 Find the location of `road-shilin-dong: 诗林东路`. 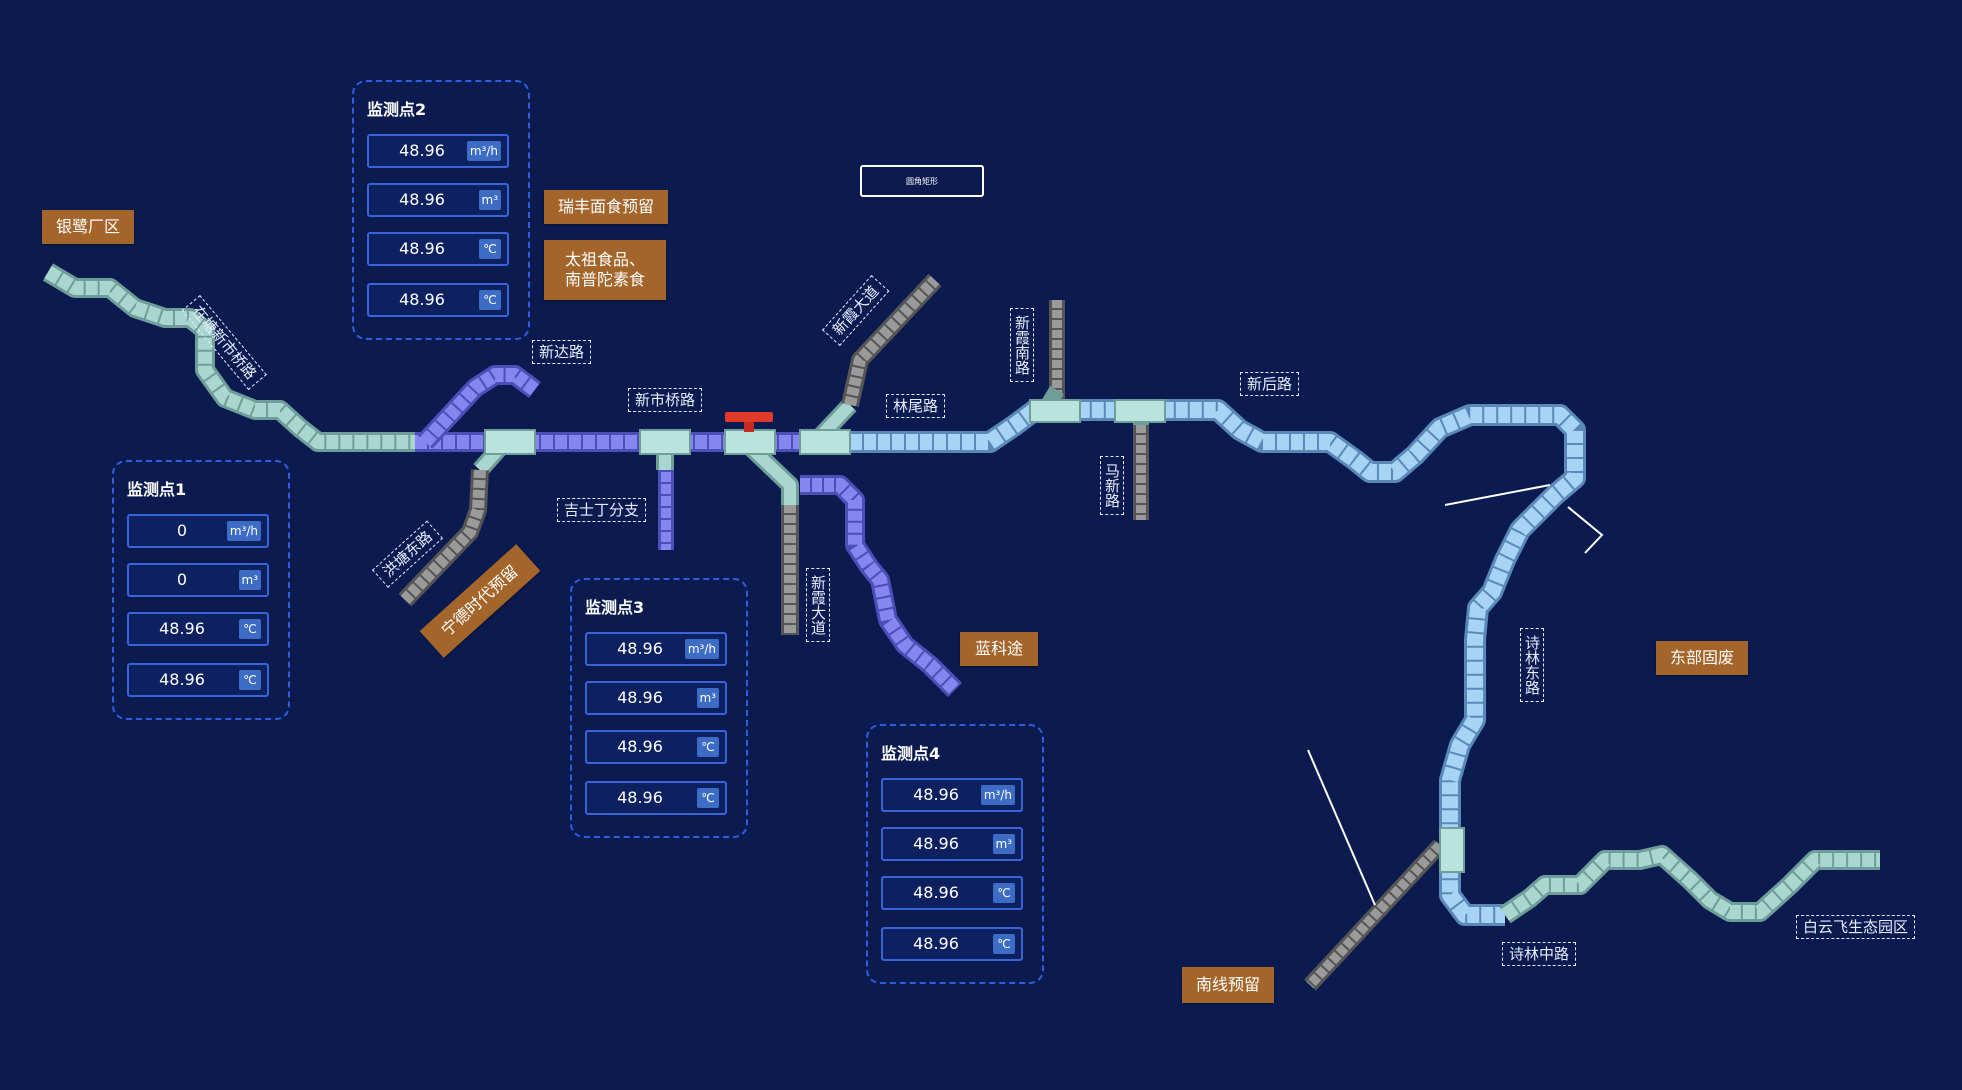

road-shilin-dong: 诗林东路 is located at coordinates (1532, 665).